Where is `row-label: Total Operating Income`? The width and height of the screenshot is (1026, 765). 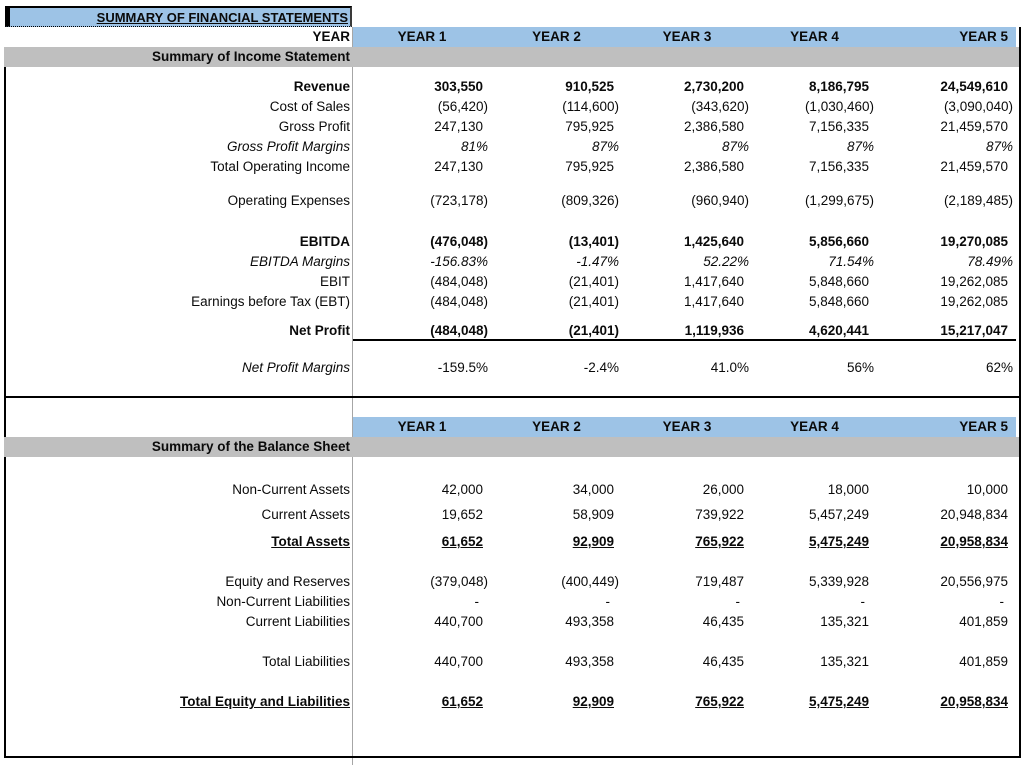 row-label: Total Operating Income is located at coordinates (280, 166).